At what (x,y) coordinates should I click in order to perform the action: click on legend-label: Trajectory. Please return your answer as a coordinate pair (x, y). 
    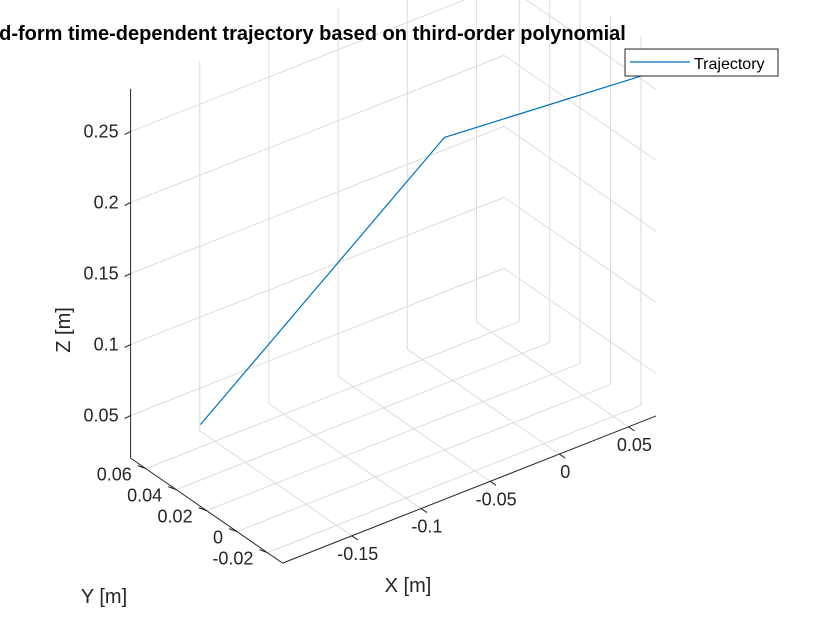
    Looking at the image, I should click on (729, 64).